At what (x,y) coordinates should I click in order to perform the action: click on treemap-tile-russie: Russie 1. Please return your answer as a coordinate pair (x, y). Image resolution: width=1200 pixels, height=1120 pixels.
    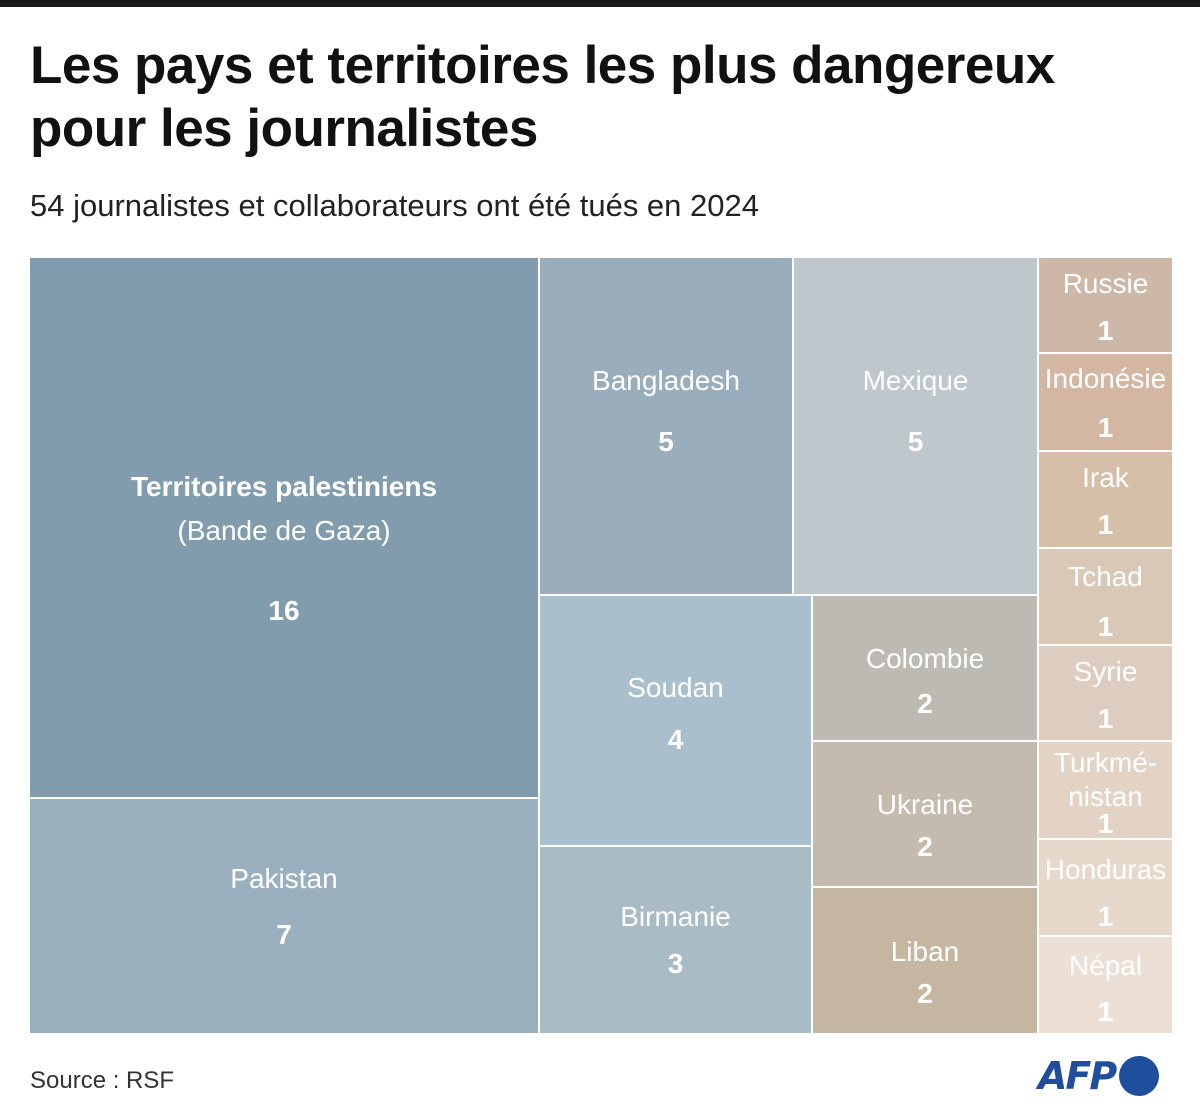
    Looking at the image, I should click on (1105, 305).